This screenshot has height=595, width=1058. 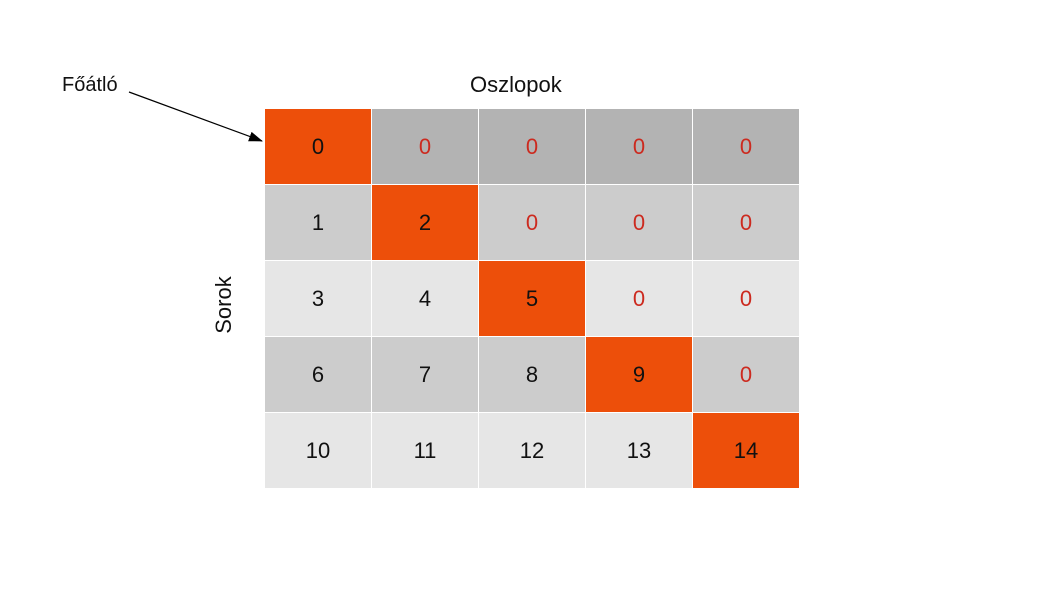 What do you see at coordinates (318, 146) in the screenshot?
I see `matrix-cell-diagonal: 0` at bounding box center [318, 146].